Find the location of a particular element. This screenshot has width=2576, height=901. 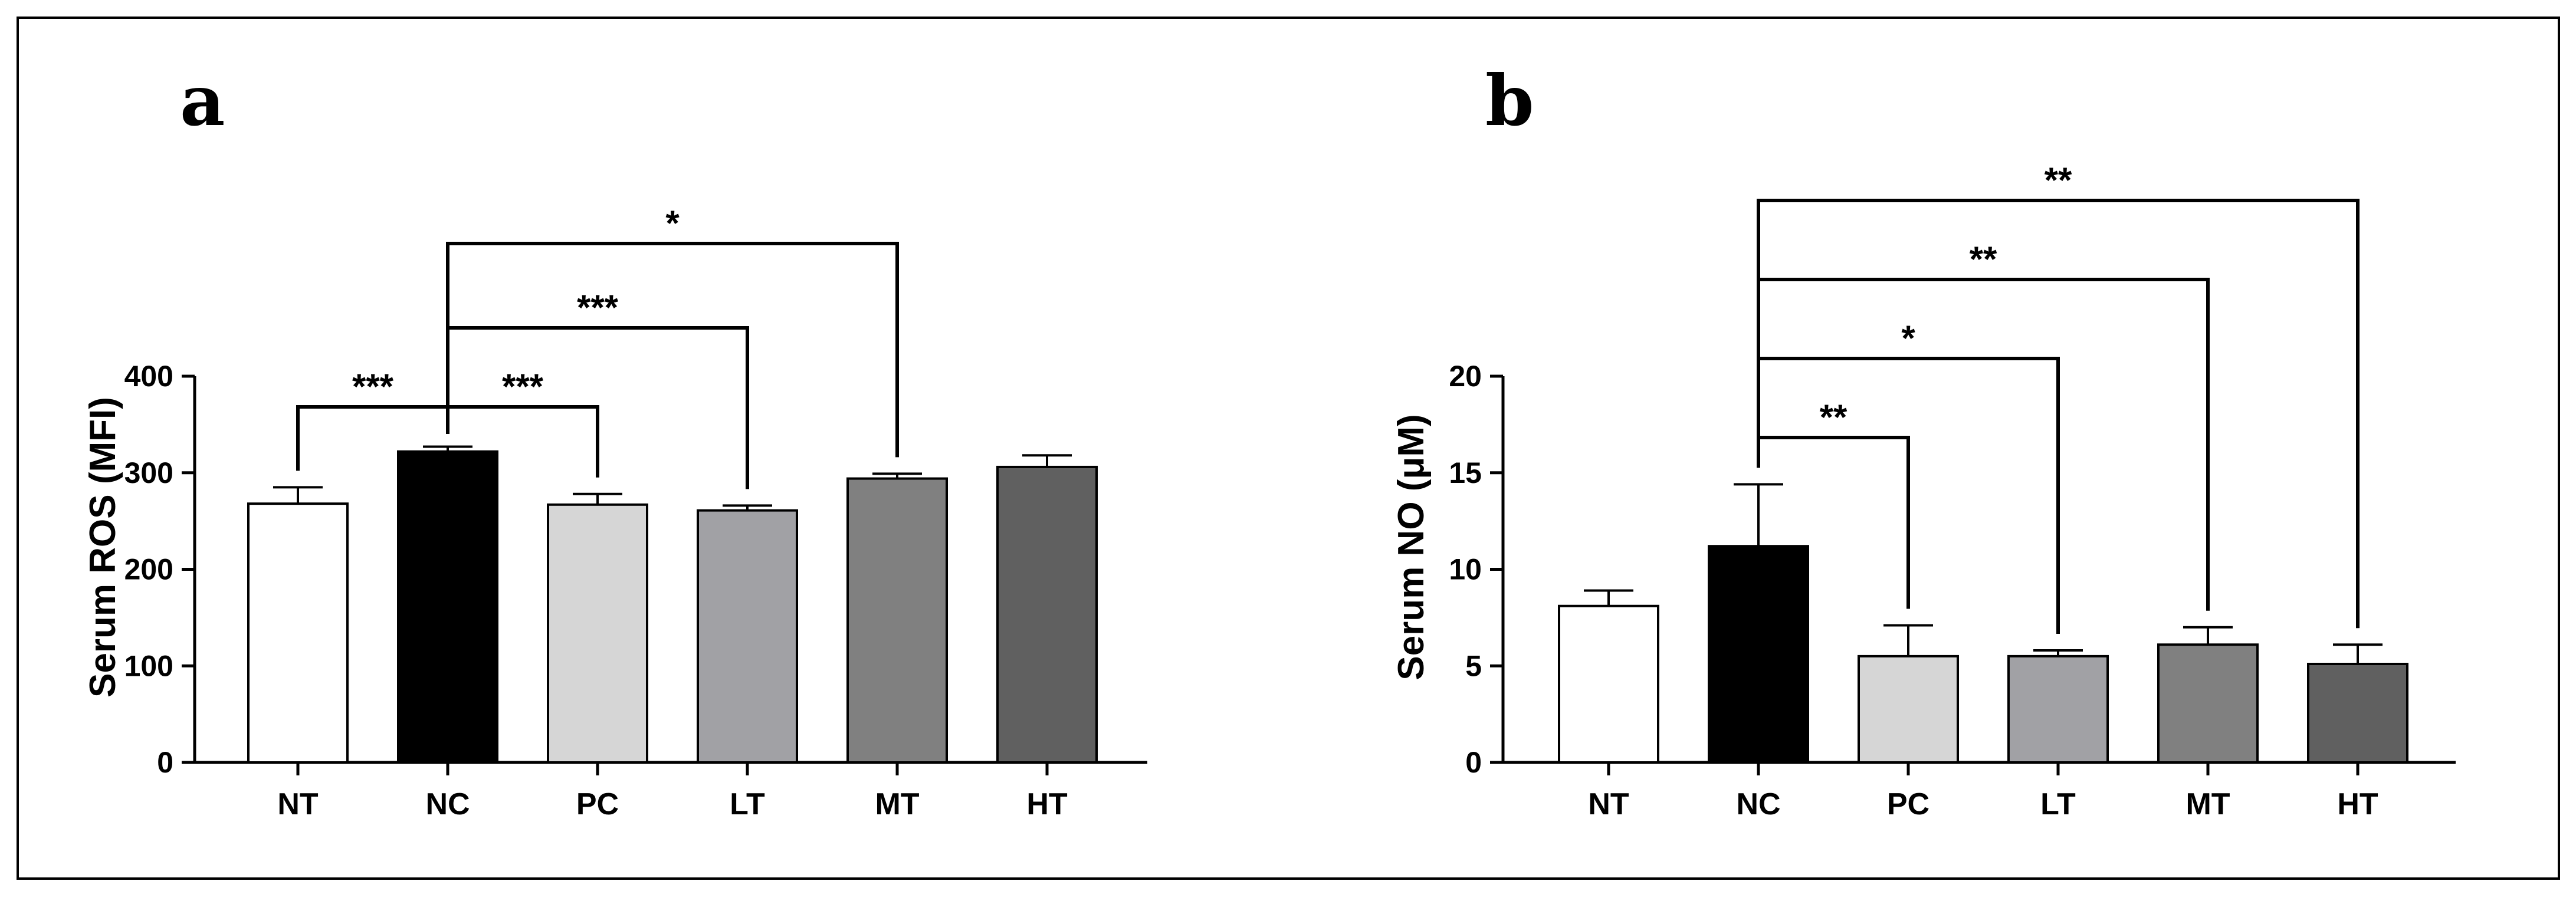

panel-b-bar-HT is located at coordinates (2357, 713).